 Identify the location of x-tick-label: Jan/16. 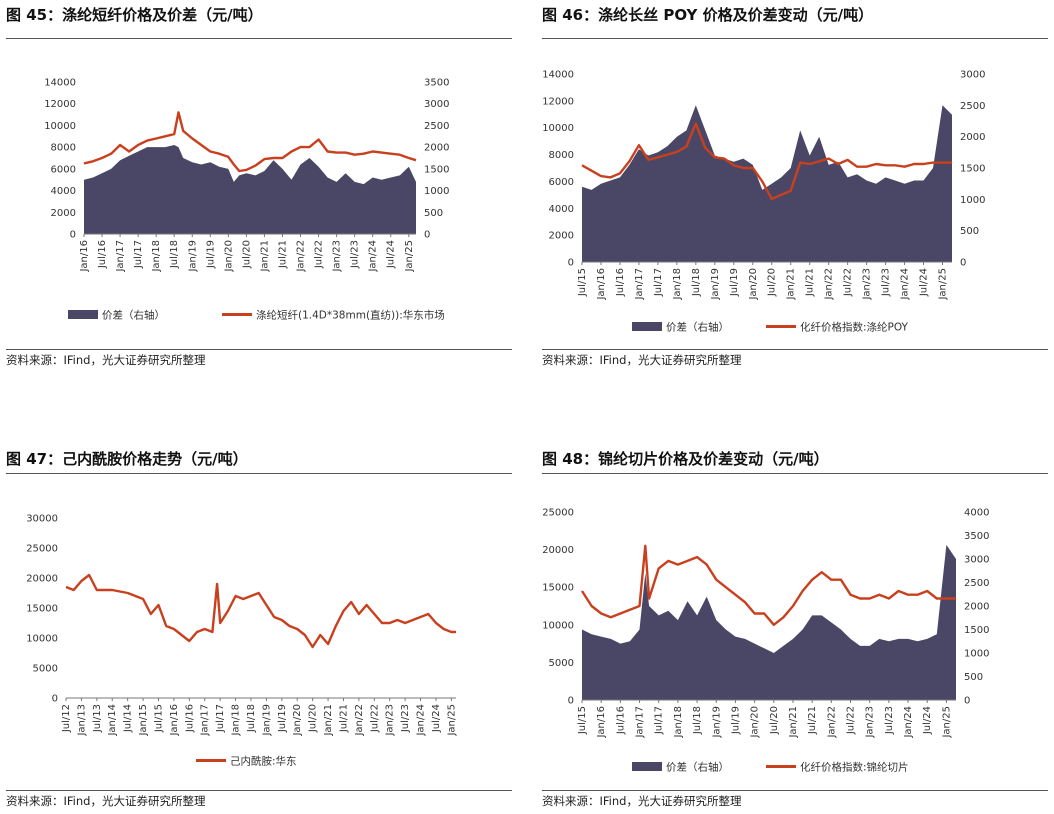
(601, 722).